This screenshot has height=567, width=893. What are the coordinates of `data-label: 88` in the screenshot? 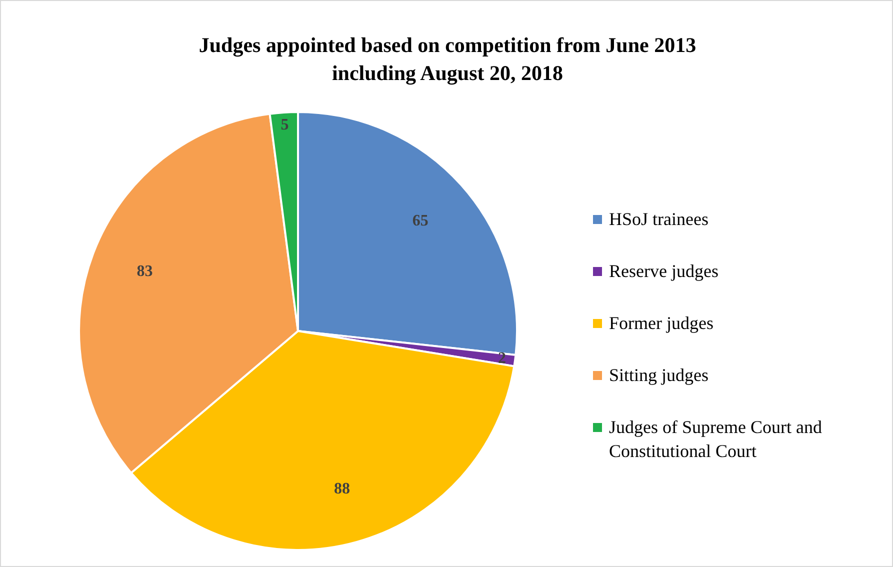 It's located at (342, 489).